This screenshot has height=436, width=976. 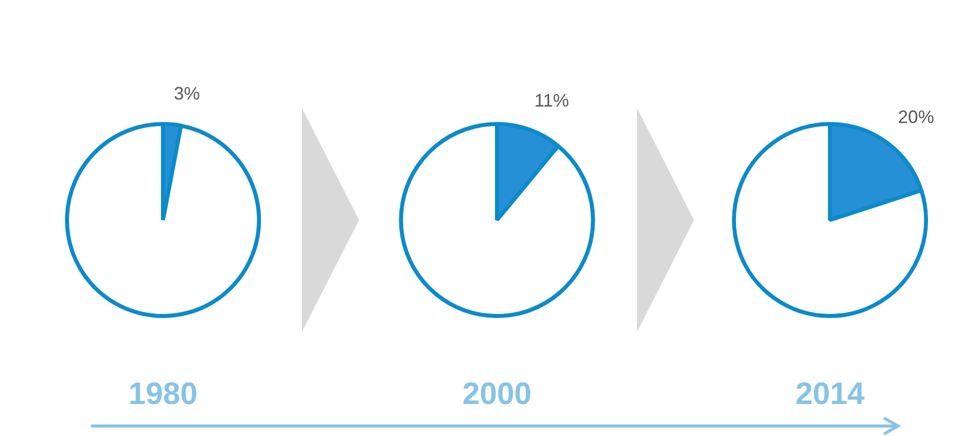 I want to click on text: 1980, so click(x=163, y=394).